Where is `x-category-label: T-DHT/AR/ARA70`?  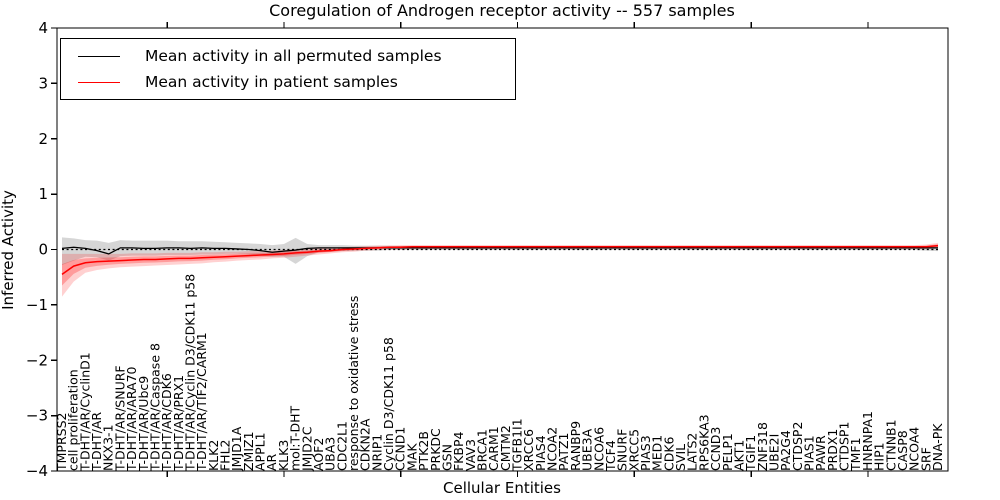
x-category-label: T-DHT/AR/ARA70 is located at coordinates (131, 419).